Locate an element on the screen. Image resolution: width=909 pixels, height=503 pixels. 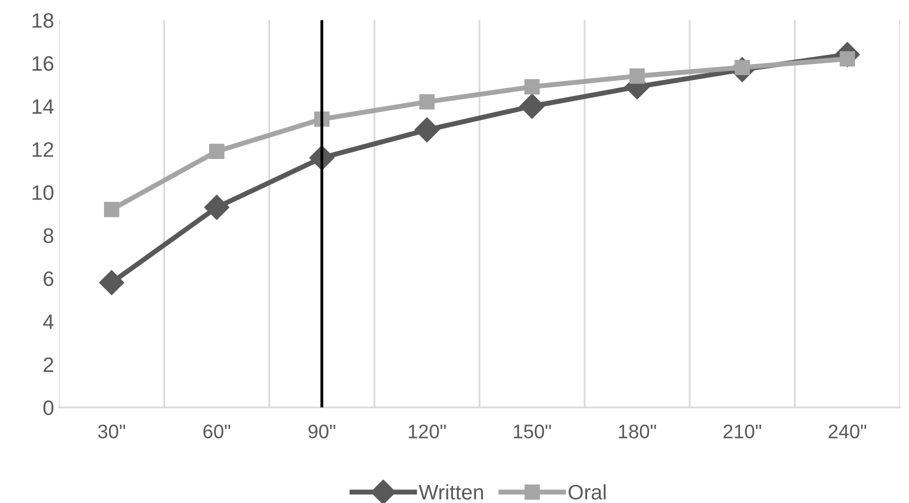
y-tick-label: 16 is located at coordinates (43, 63).